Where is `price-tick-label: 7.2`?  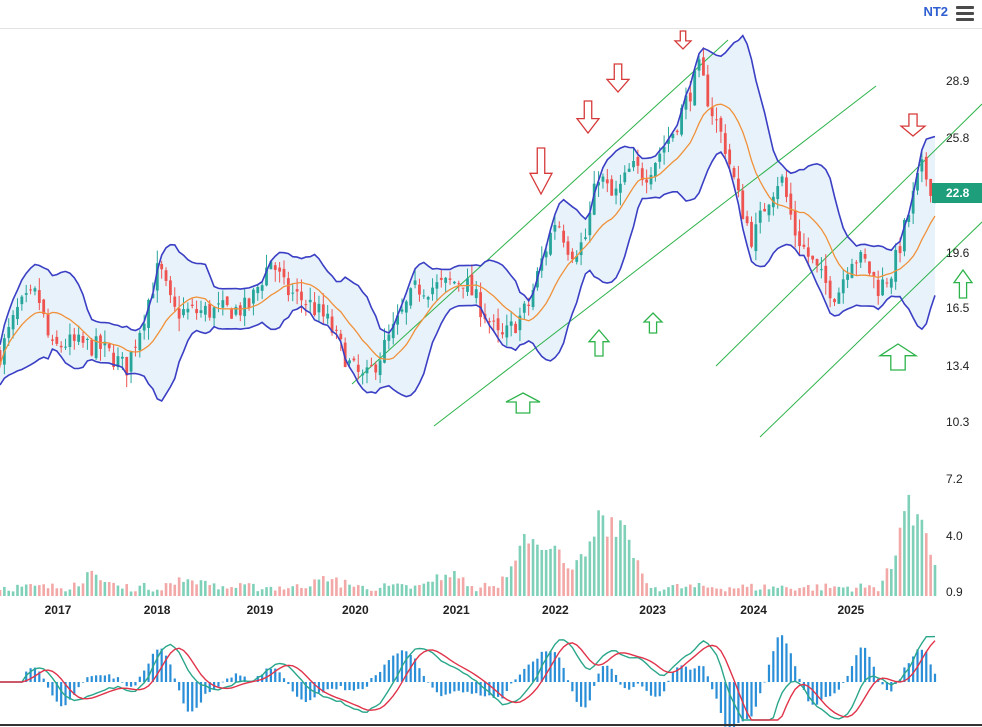
price-tick-label: 7.2 is located at coordinates (954, 479).